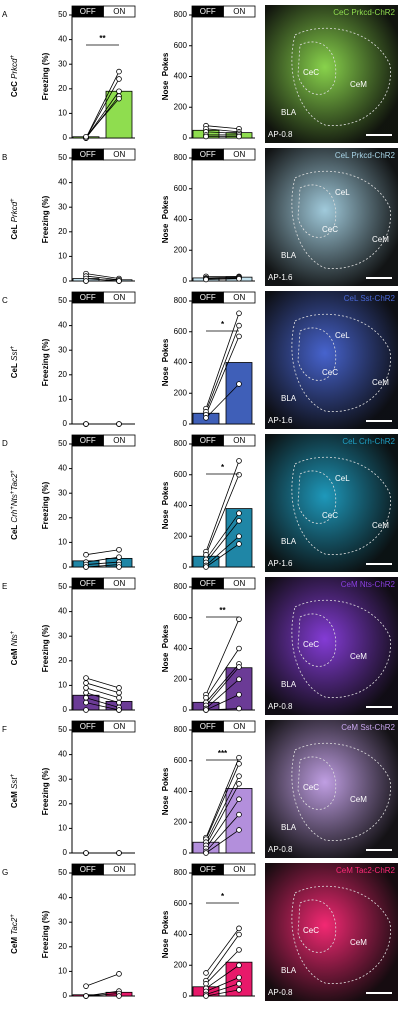  What do you see at coordinates (331, 503) in the screenshot?
I see `image-glow` at bounding box center [331, 503].